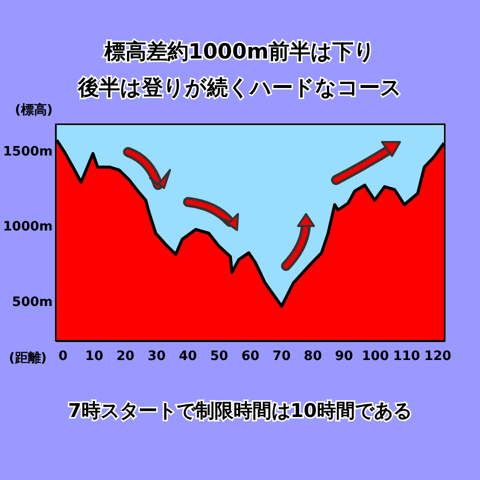  Describe the element at coordinates (27, 358) in the screenshot. I see `x-axis-title: (距離)` at that location.